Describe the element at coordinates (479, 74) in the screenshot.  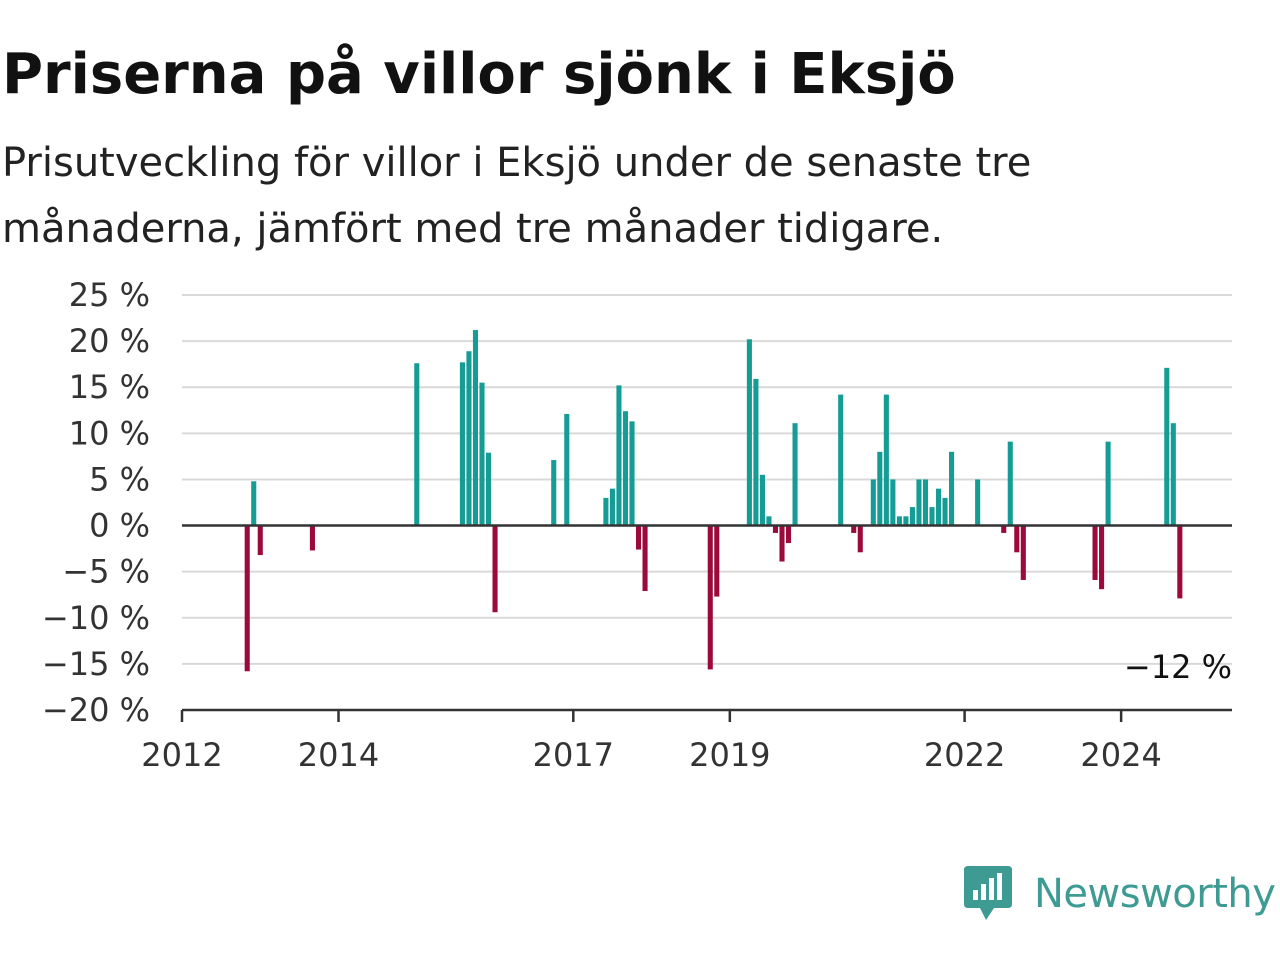
I see `chart-title: Priserna på villor sjönk i Eksjö` at that location.